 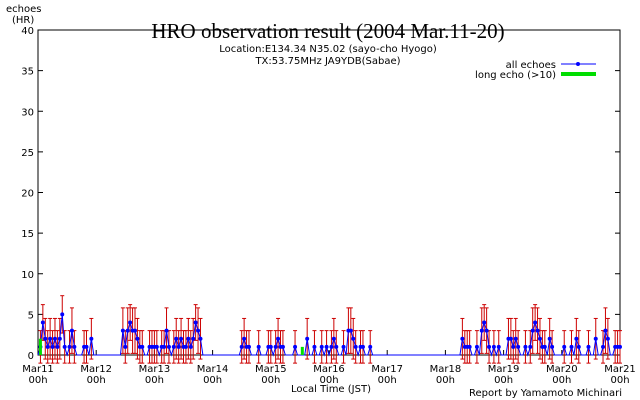 I want to click on y-tick-label: 0, so click(x=31, y=356).